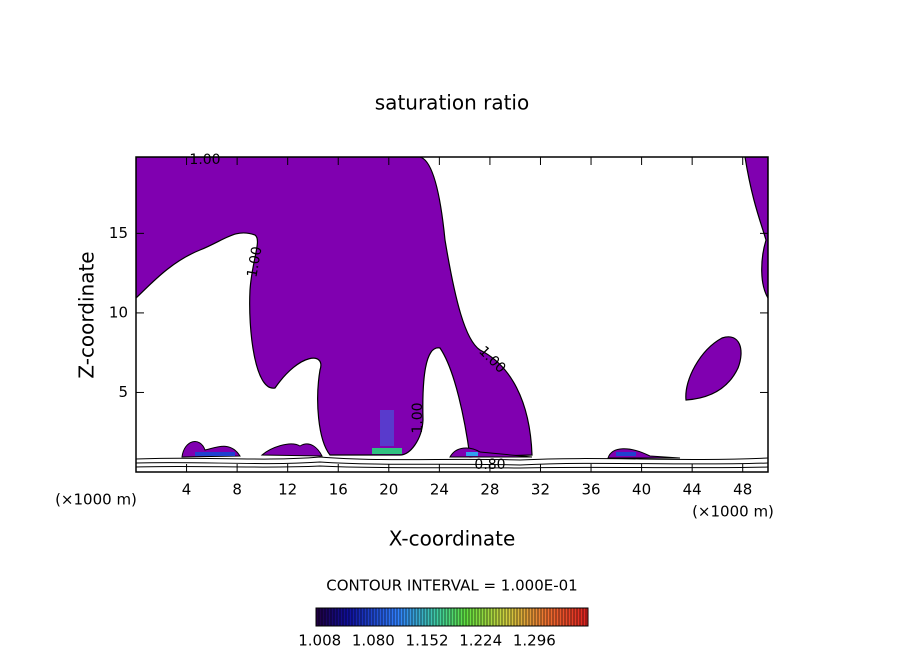 This screenshot has width=904, height=654. Describe the element at coordinates (590, 490) in the screenshot. I see `x-tick-label: 36` at that location.